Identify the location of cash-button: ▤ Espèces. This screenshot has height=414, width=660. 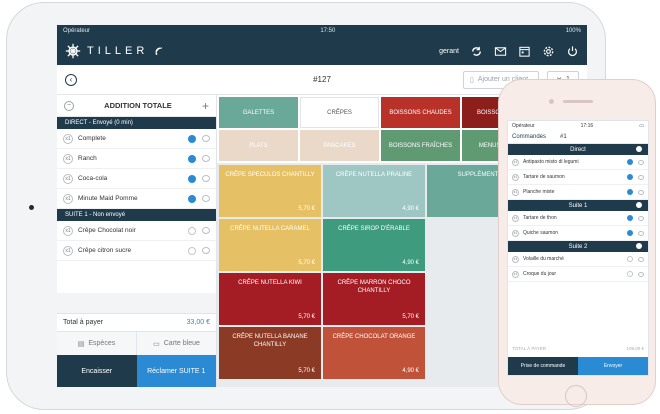
(96, 343).